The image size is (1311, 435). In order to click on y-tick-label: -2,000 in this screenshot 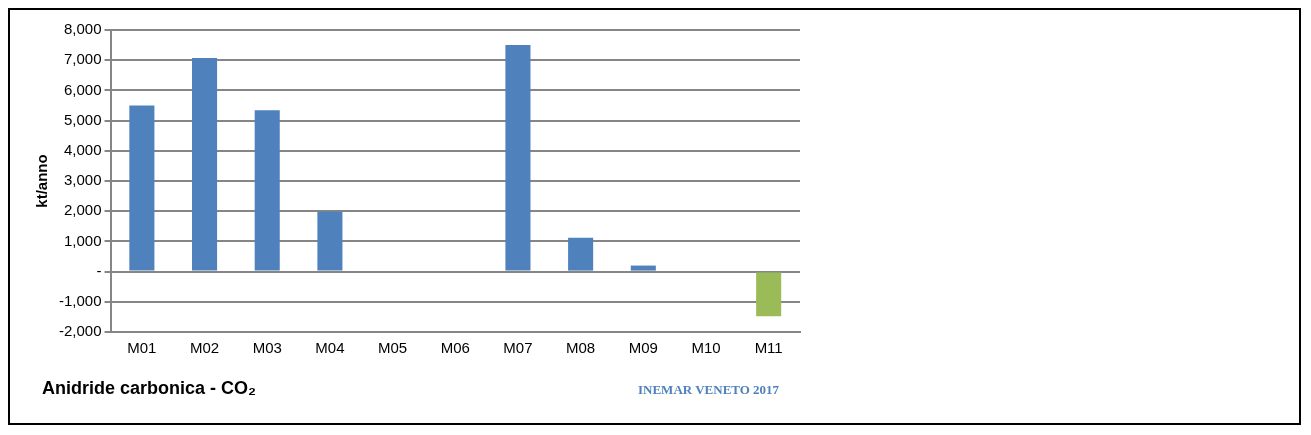, I will do `click(80, 331)`.